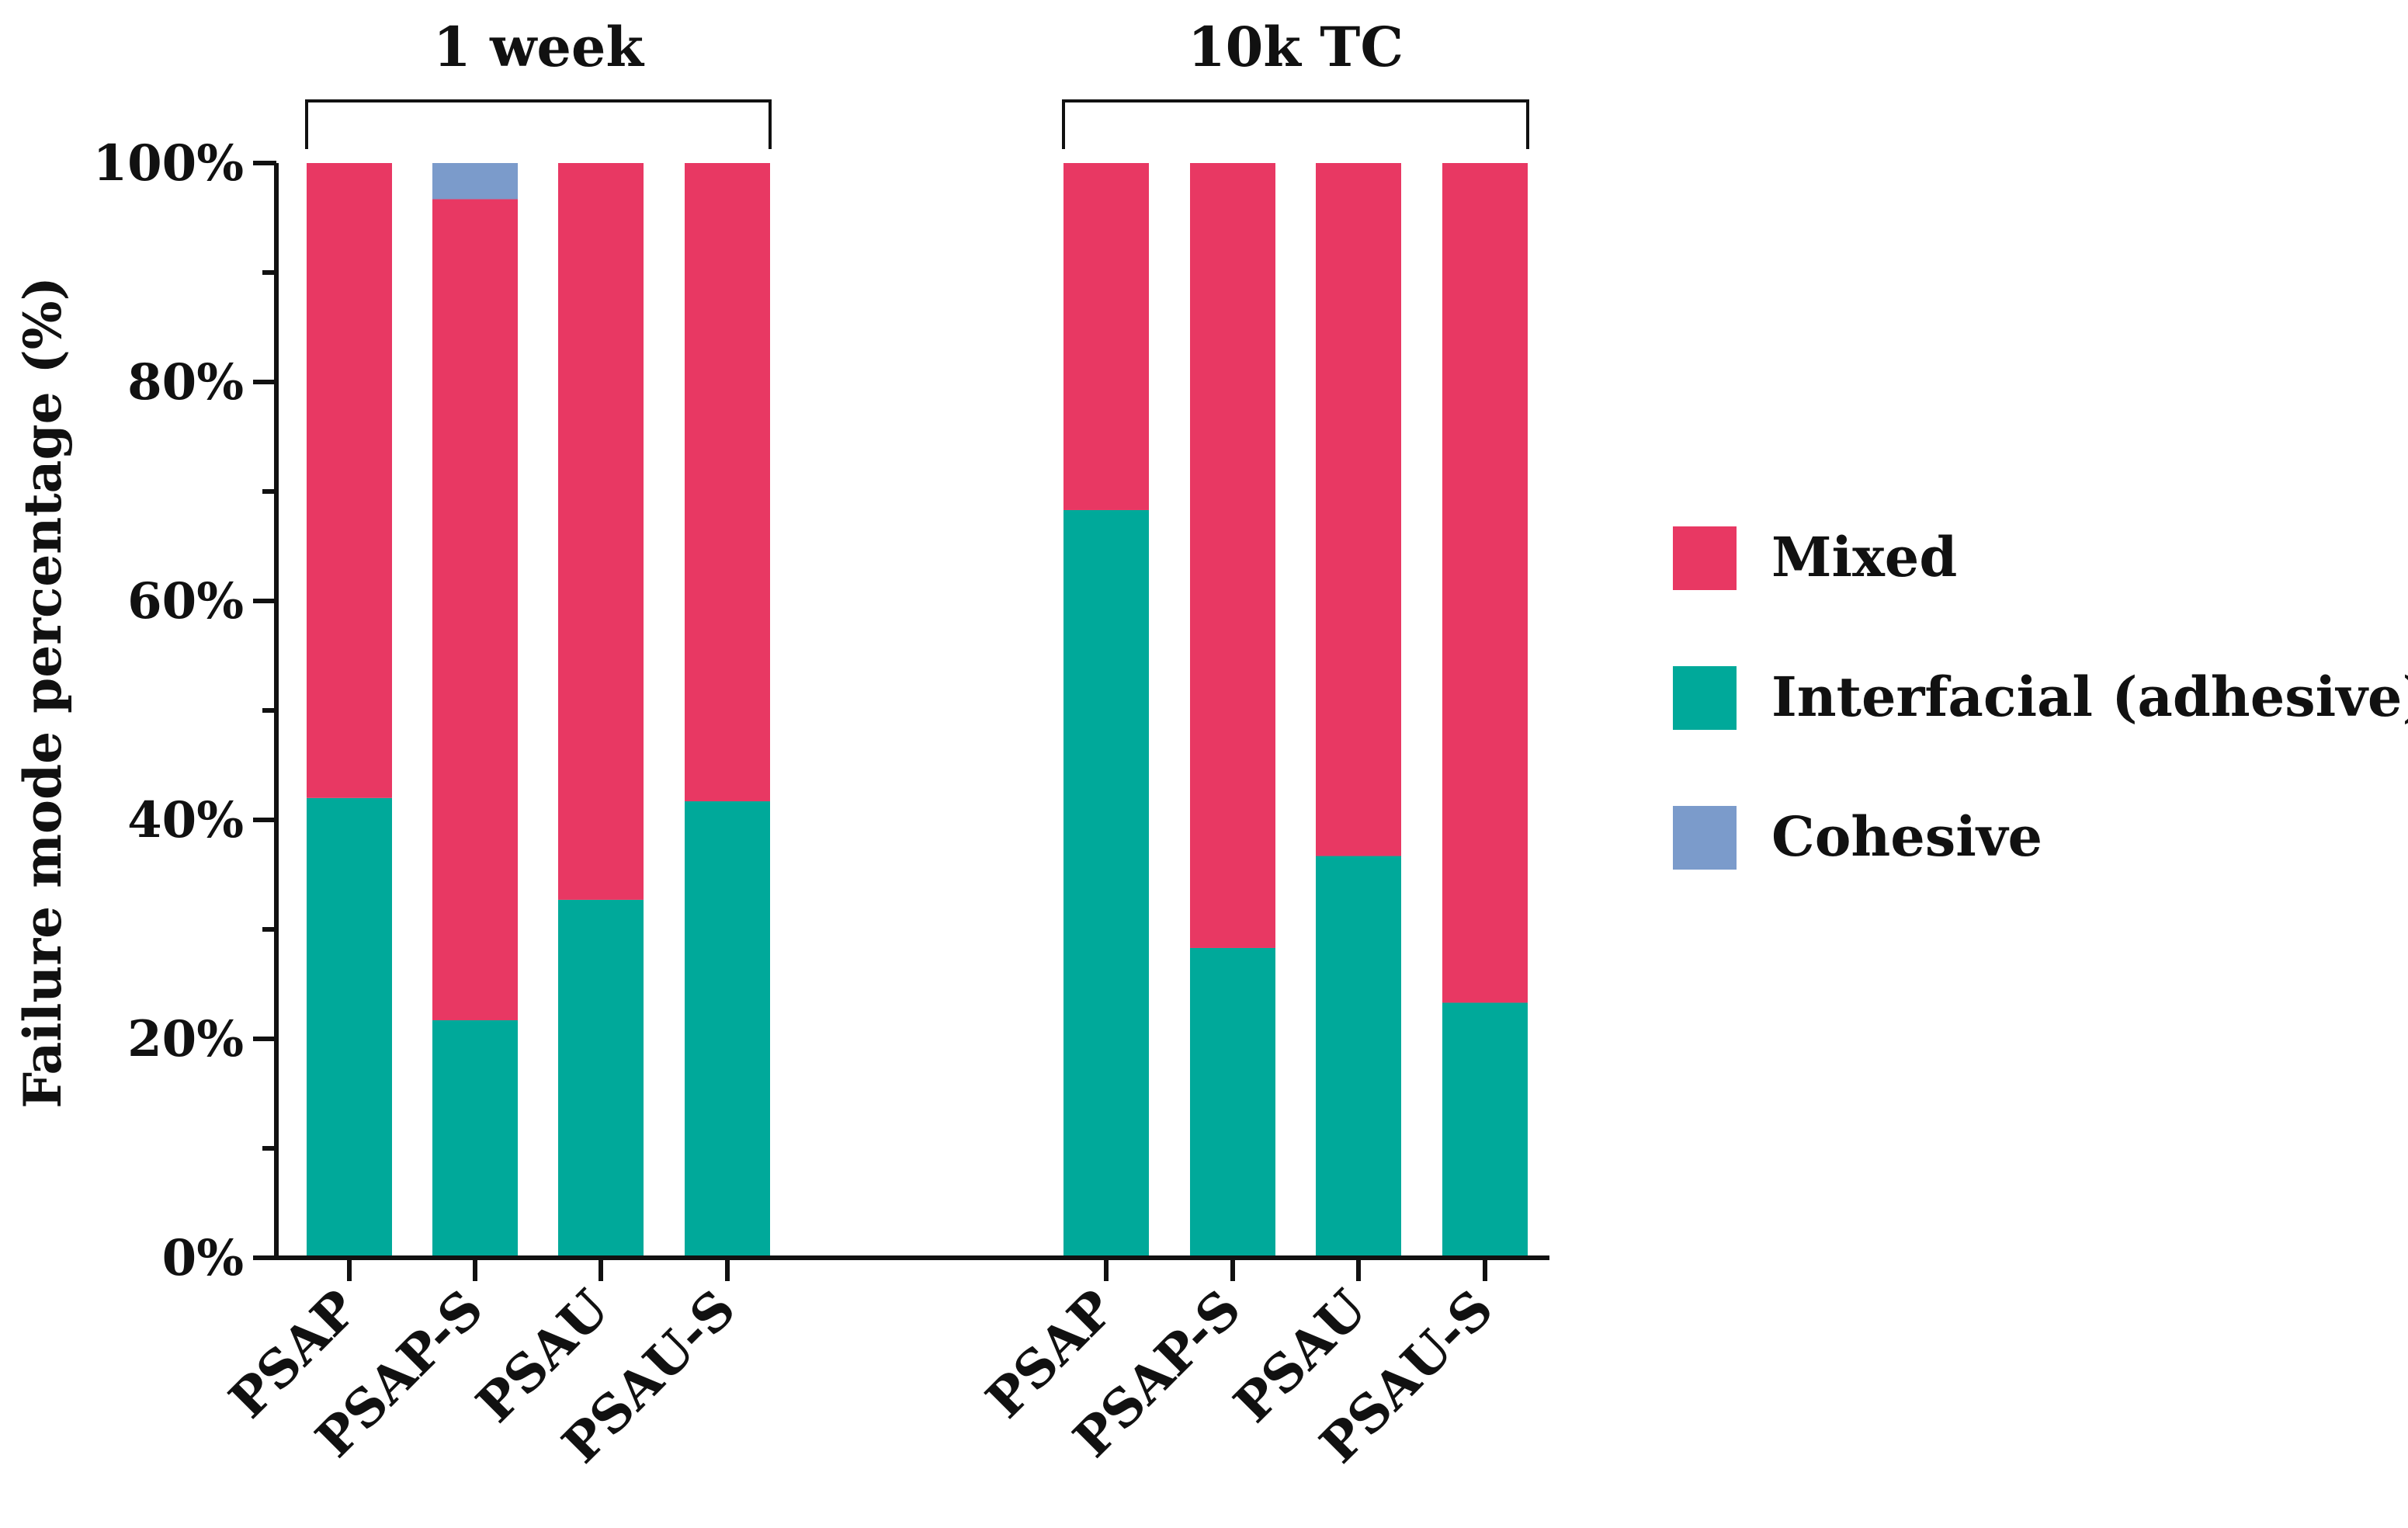 This screenshot has height=1528, width=2408. What do you see at coordinates (1864, 557) in the screenshot?
I see `legend-label-mixed: Mixed` at bounding box center [1864, 557].